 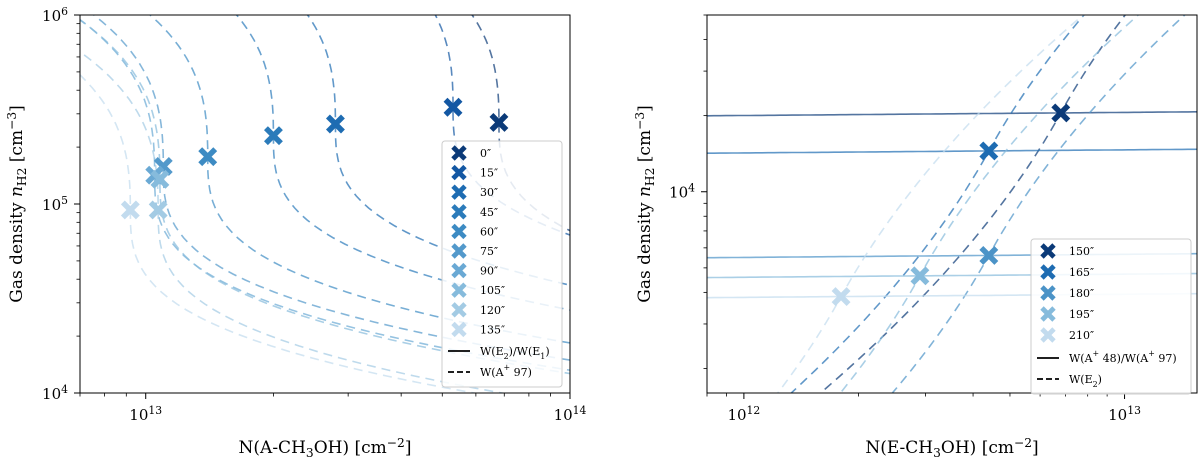 I want to click on data-point-60arcsec, so click(x=208, y=157).